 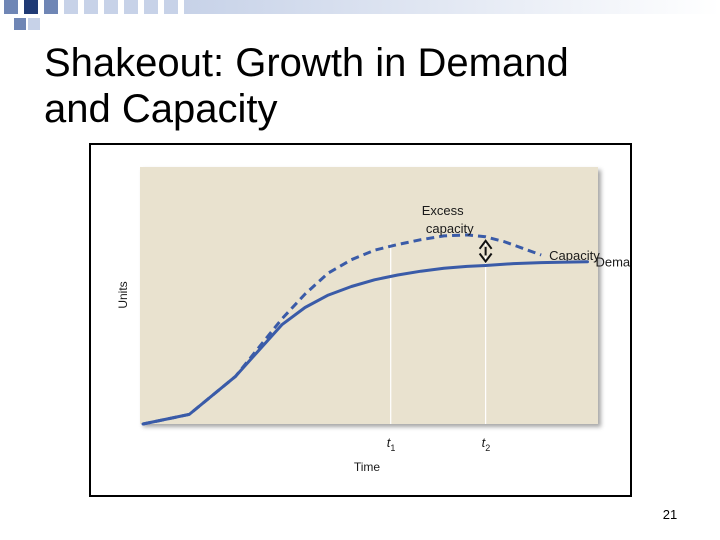 I want to click on slide-title-line-2: and Capacity, so click(x=161, y=109).